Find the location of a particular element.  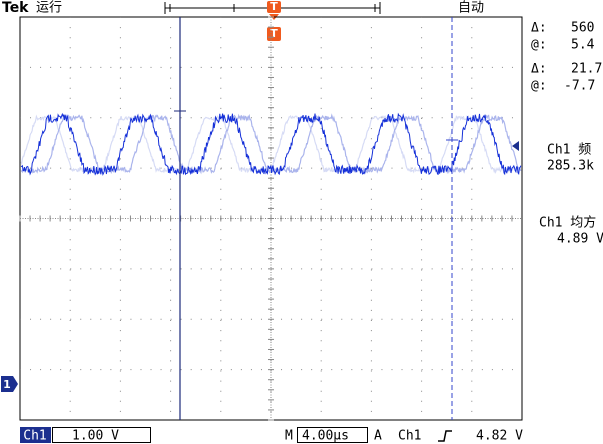

trace is located at coordinates (271, 144).